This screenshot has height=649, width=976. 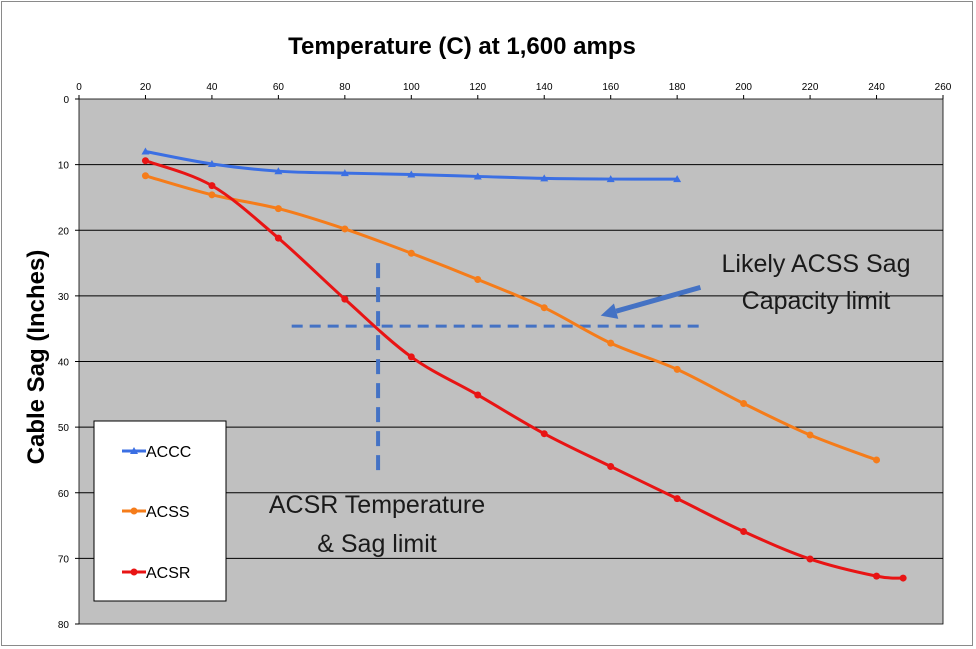 I want to click on legend: ACCC ACSS ACSR, so click(x=160, y=511).